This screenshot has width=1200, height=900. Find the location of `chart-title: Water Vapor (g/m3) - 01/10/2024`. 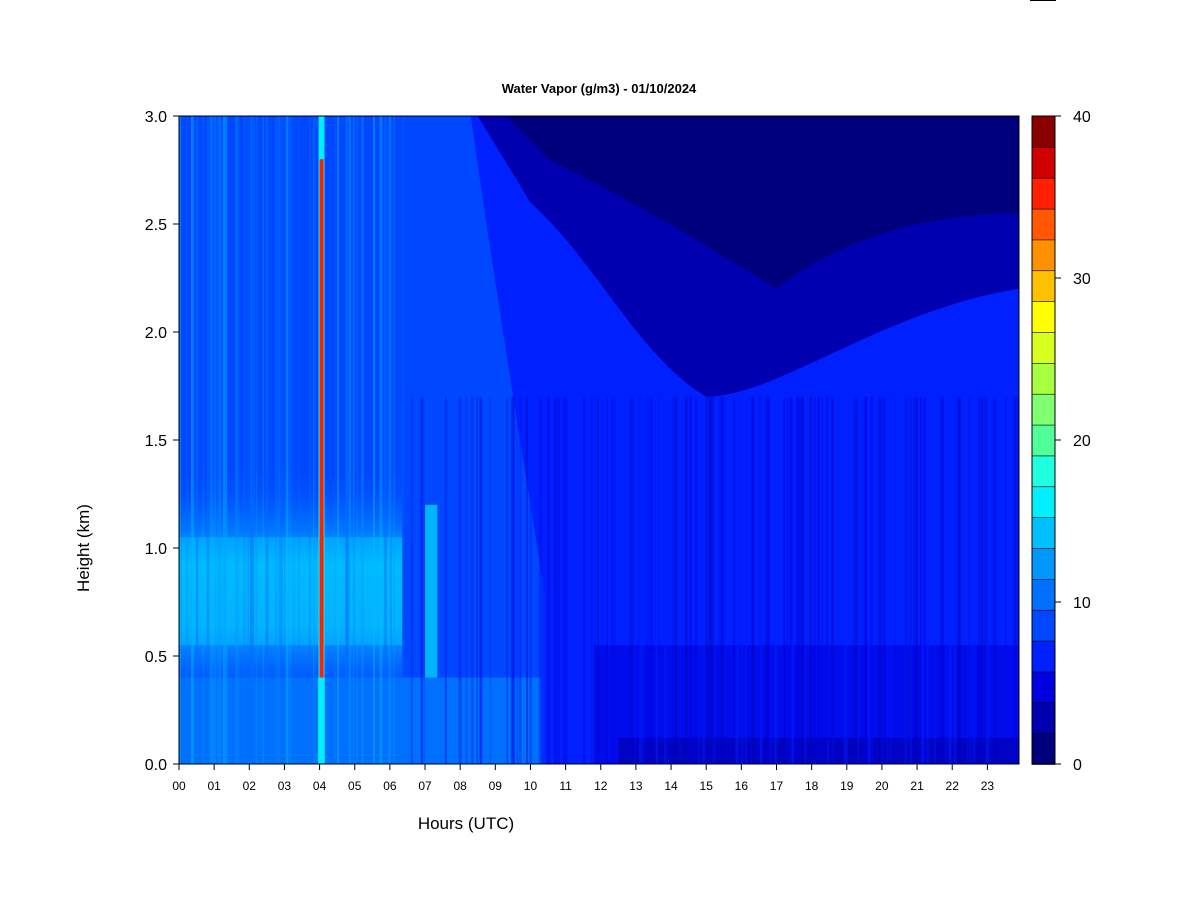

chart-title: Water Vapor (g/m3) - 01/10/2024 is located at coordinates (599, 88).